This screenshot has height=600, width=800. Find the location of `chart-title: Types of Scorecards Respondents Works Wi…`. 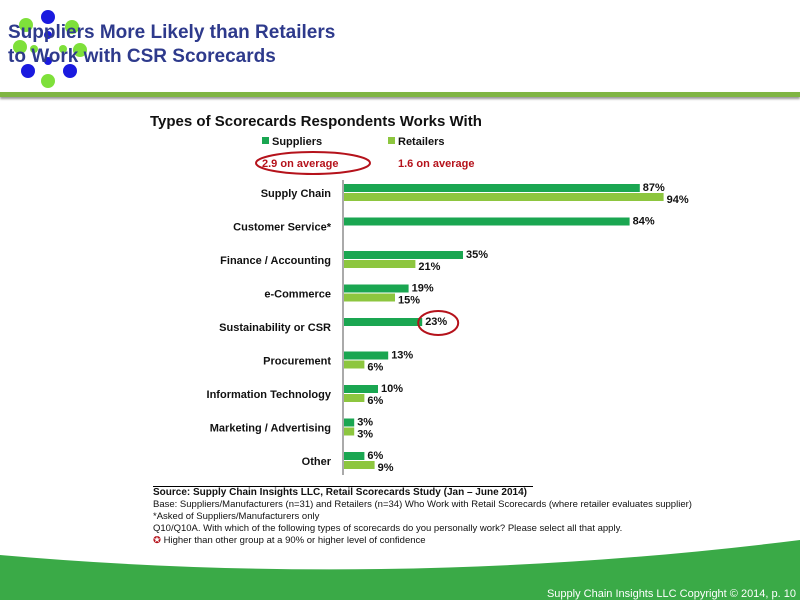

chart-title: Types of Scorecards Respondents Works Wi… is located at coordinates (316, 121).